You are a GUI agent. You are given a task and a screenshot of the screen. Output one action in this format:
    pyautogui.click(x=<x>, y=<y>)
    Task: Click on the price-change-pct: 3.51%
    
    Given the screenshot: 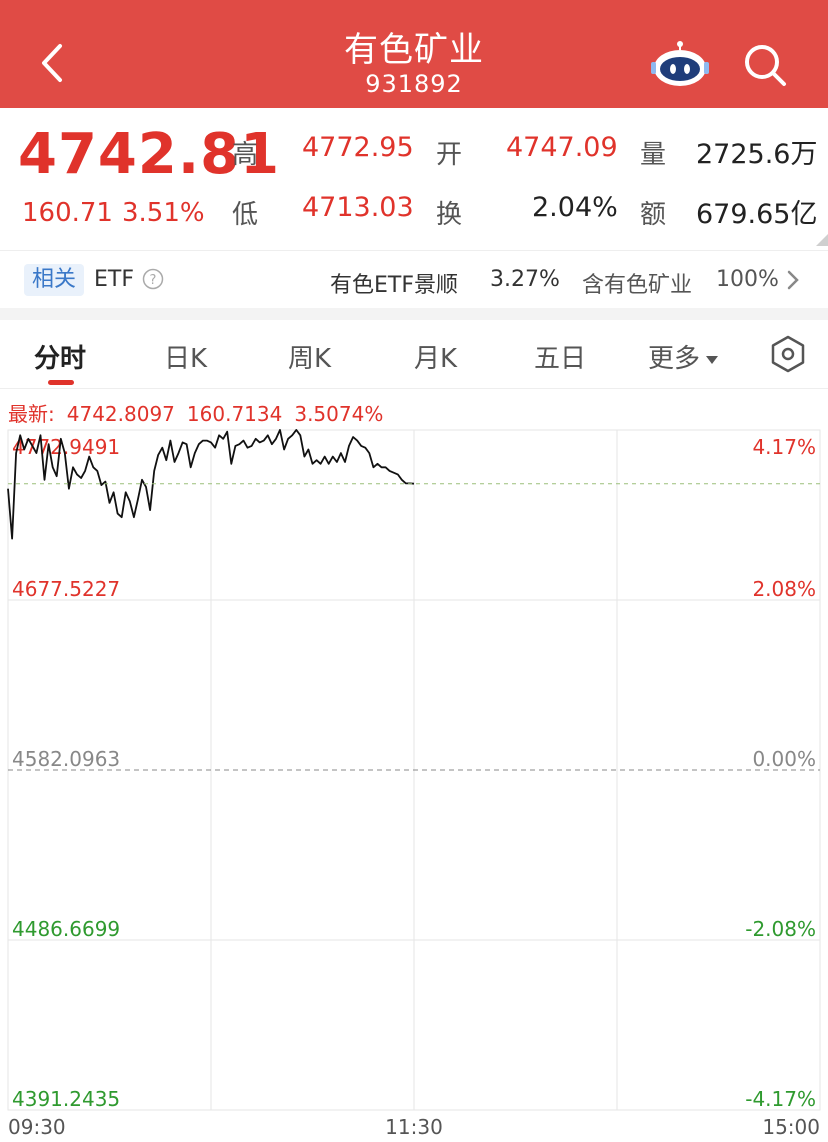 What is the action you would take?
    pyautogui.click(x=163, y=213)
    